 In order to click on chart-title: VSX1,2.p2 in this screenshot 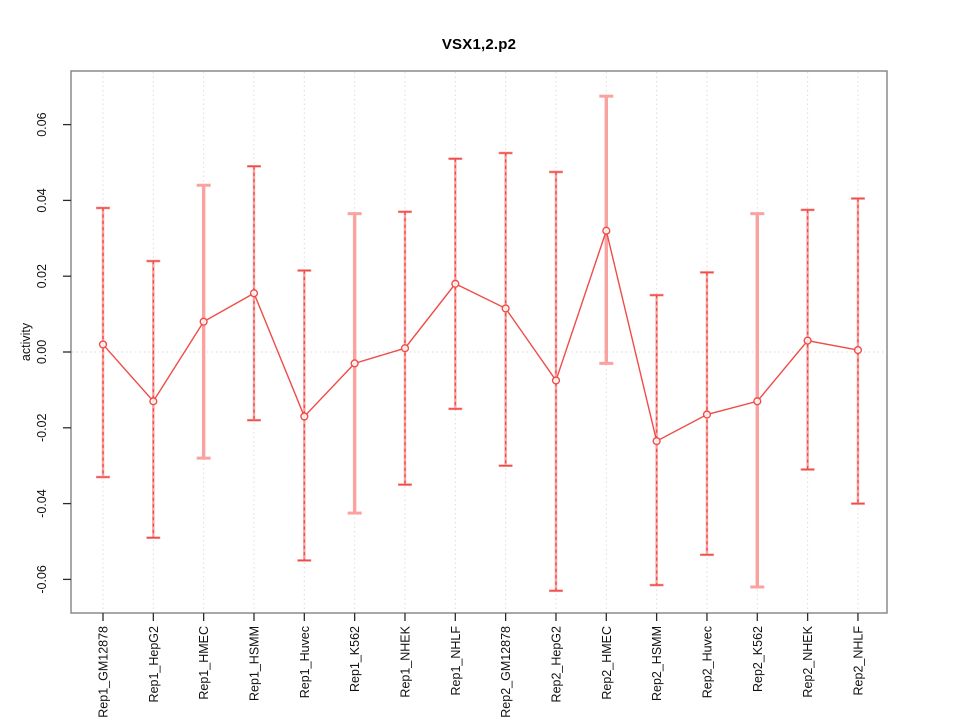, I will do `click(479, 44)`.